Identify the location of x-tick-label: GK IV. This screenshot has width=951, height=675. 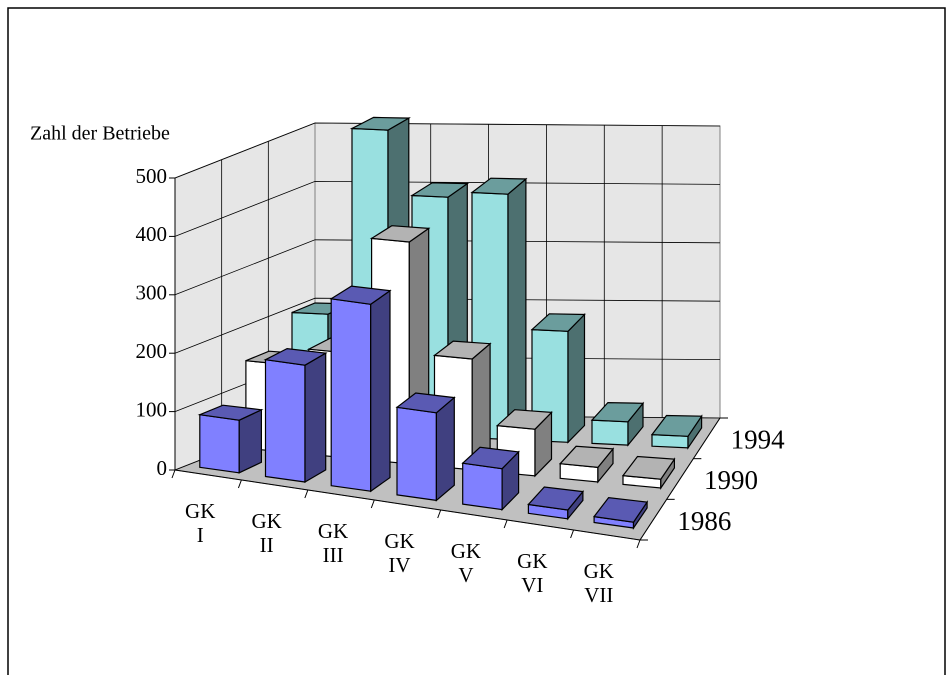
(399, 553).